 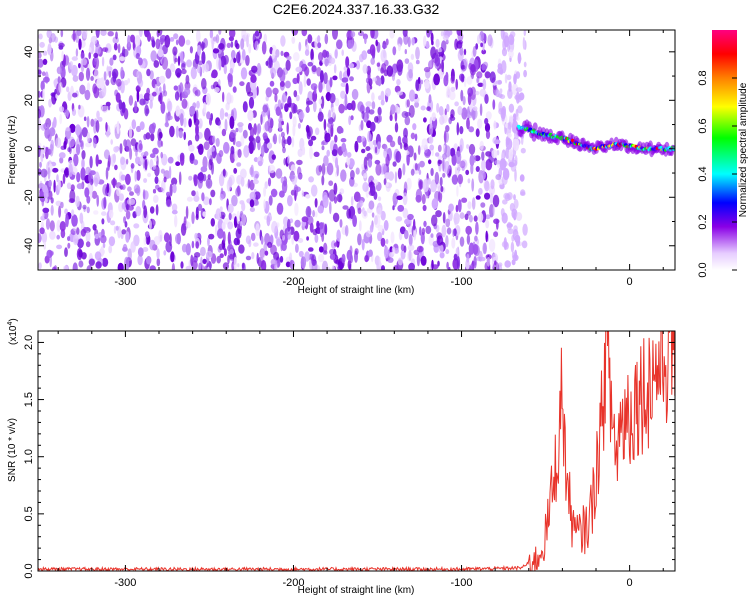 What do you see at coordinates (462, 282) in the screenshot?
I see `spectrogram-xtick-label: -100` at bounding box center [462, 282].